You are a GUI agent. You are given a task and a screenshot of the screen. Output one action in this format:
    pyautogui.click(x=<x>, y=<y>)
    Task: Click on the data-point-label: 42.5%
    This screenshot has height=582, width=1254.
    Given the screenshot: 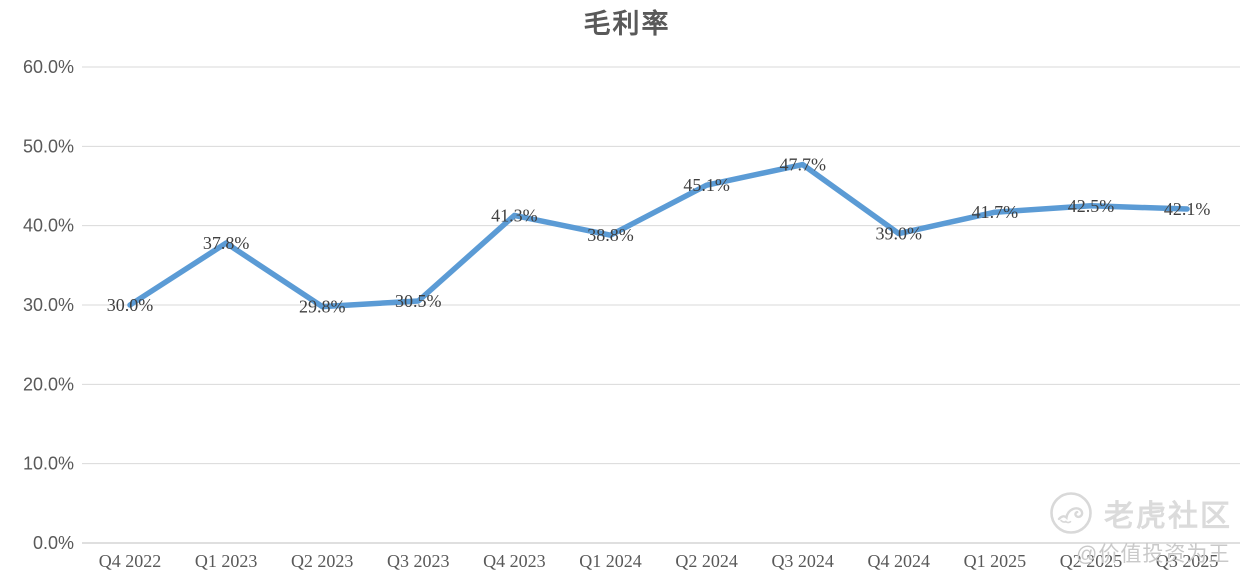 What is the action you would take?
    pyautogui.click(x=1091, y=206)
    